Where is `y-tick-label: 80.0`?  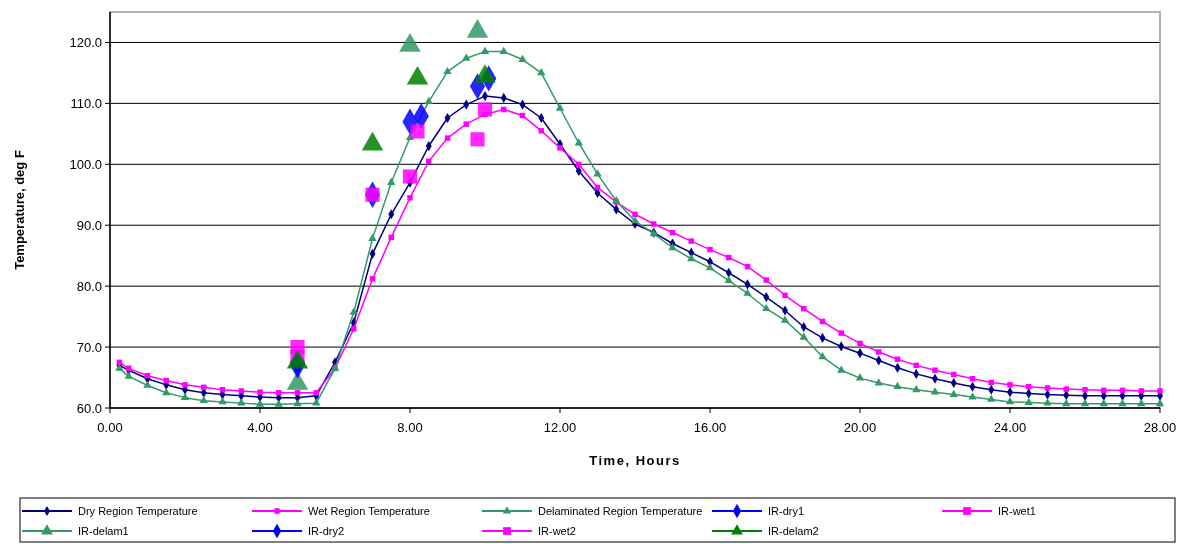 y-tick-label: 80.0 is located at coordinates (89, 287).